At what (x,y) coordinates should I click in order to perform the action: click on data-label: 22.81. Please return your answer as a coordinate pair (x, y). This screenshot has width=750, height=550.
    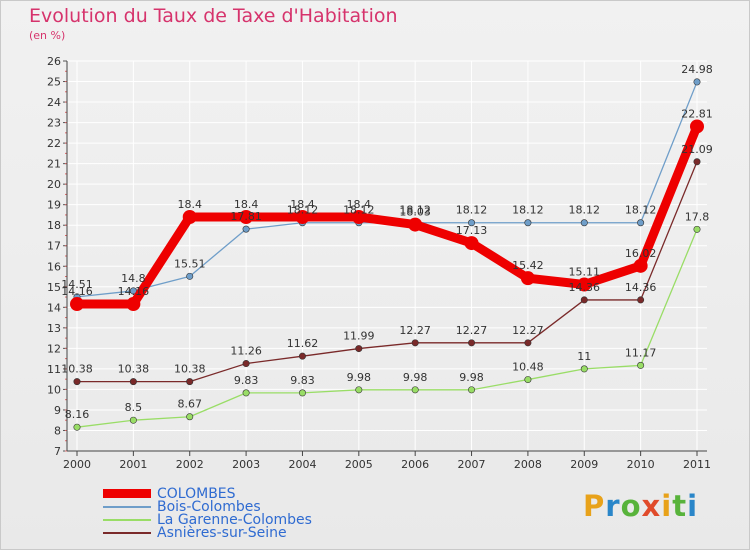
    Looking at the image, I should click on (697, 113).